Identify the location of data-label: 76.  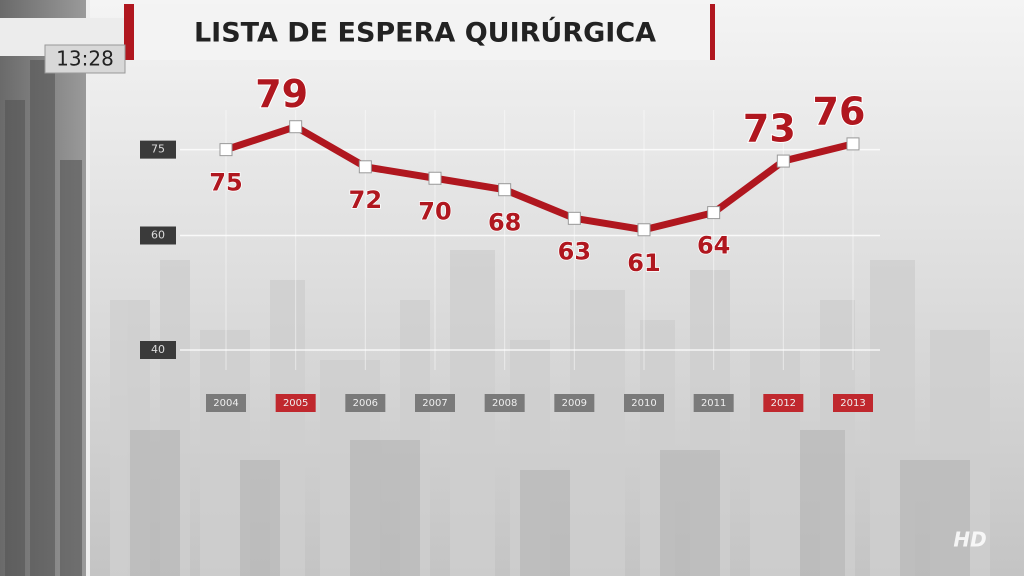
(839, 111).